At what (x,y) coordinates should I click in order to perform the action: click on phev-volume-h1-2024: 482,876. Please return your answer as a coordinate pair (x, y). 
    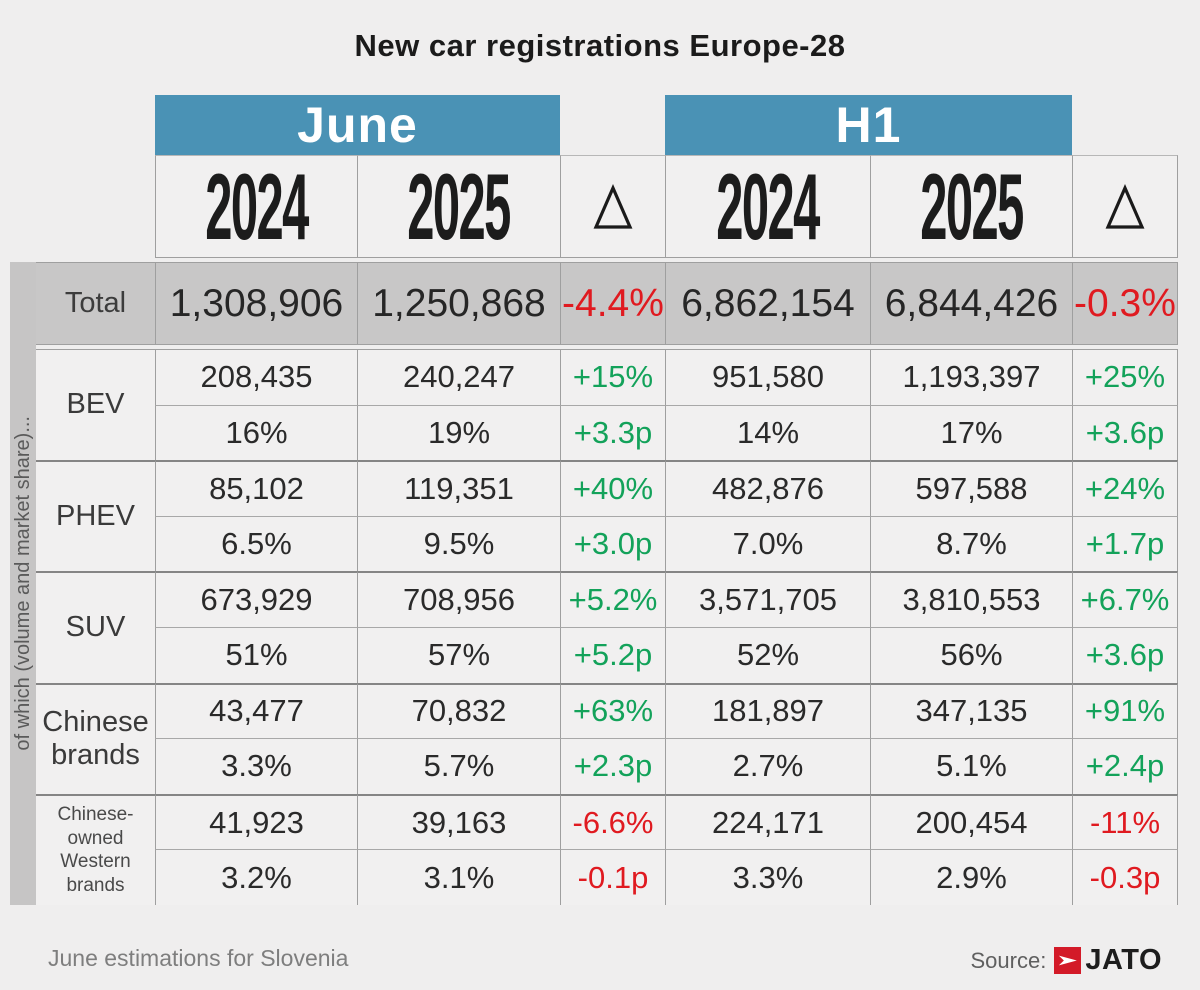
    Looking at the image, I should click on (767, 488).